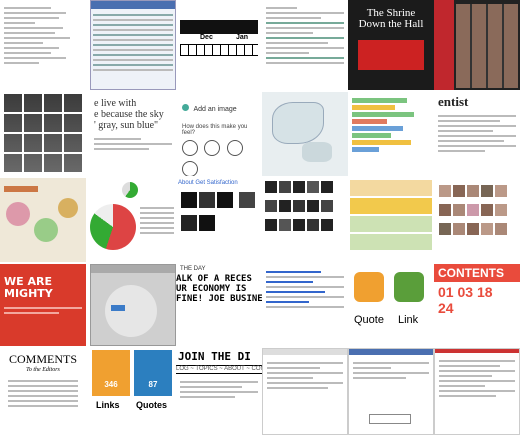 The height and width of the screenshot is (435, 525). I want to click on tile-pie-chart, so click(133, 220).